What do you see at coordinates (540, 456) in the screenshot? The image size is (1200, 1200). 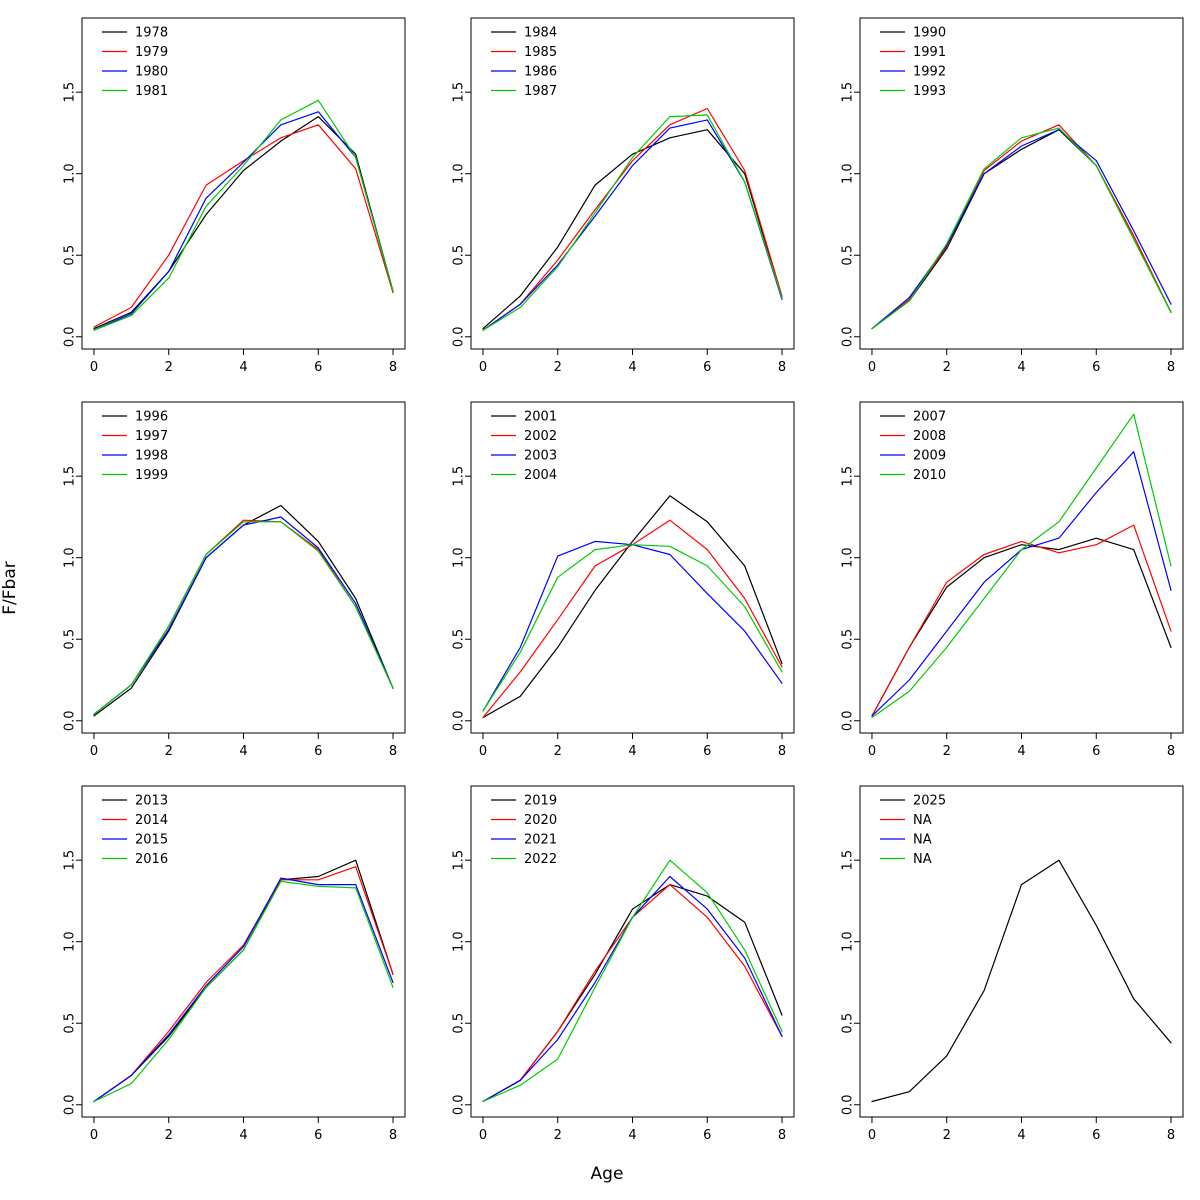 I see `legend-label: 2003` at bounding box center [540, 456].